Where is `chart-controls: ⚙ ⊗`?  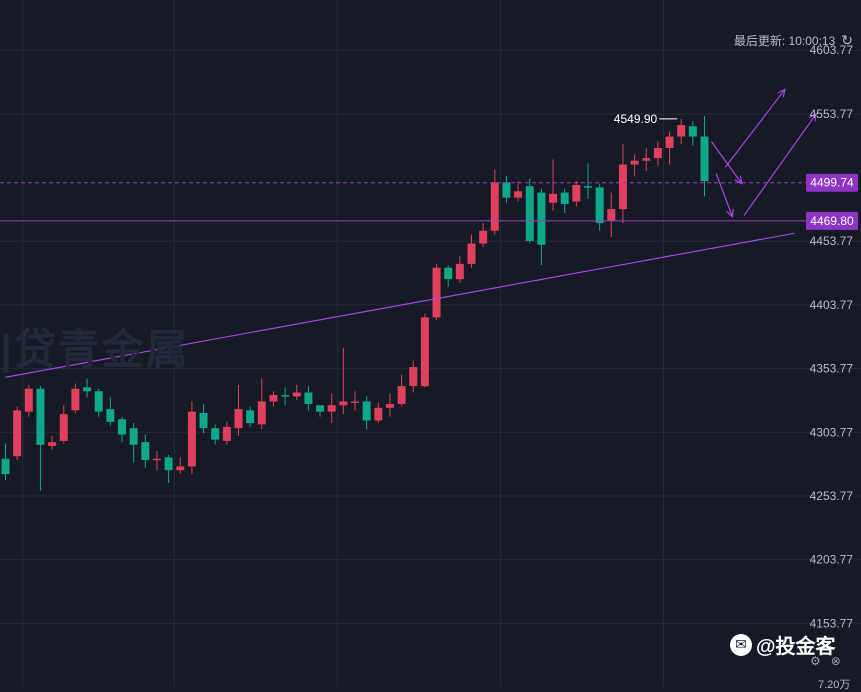
chart-controls: ⚙ ⊗ is located at coordinates (825, 661).